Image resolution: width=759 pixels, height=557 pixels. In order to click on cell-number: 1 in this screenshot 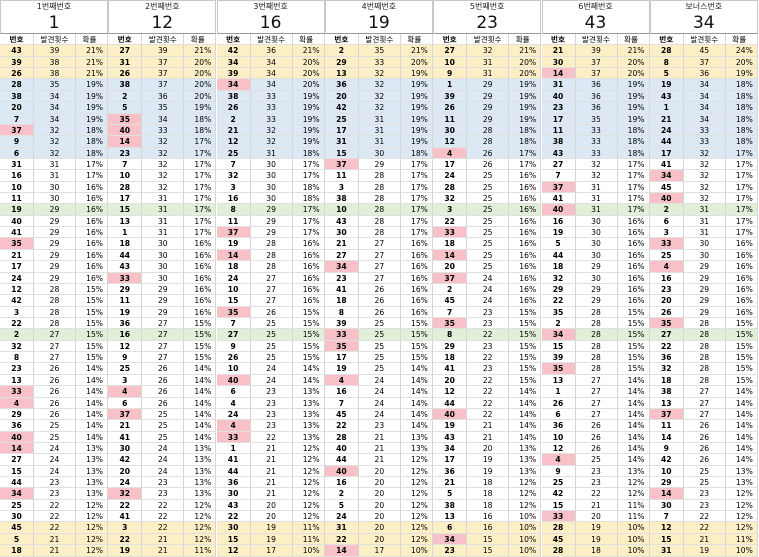, I will do `click(233, 448)`.